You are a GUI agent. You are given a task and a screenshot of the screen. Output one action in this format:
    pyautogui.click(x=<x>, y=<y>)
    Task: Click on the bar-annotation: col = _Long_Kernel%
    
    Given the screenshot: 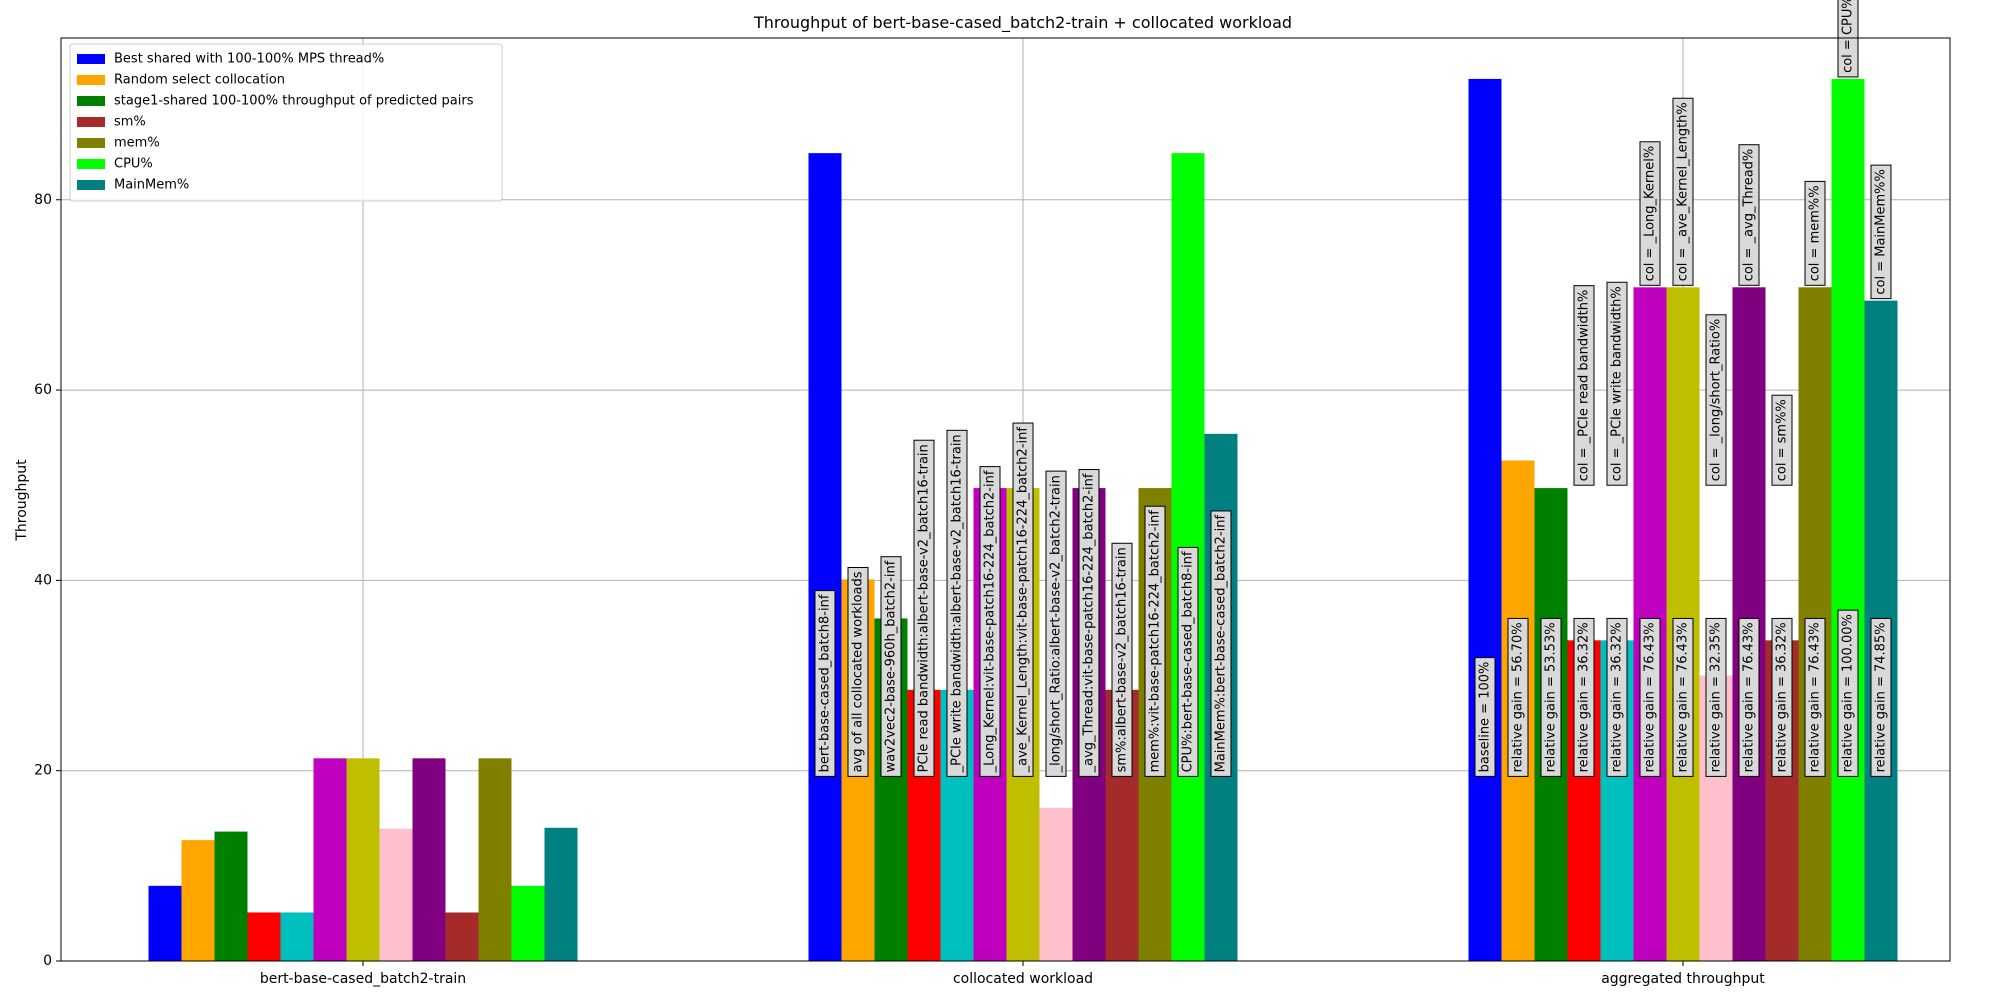 What is the action you would take?
    pyautogui.click(x=1650, y=213)
    